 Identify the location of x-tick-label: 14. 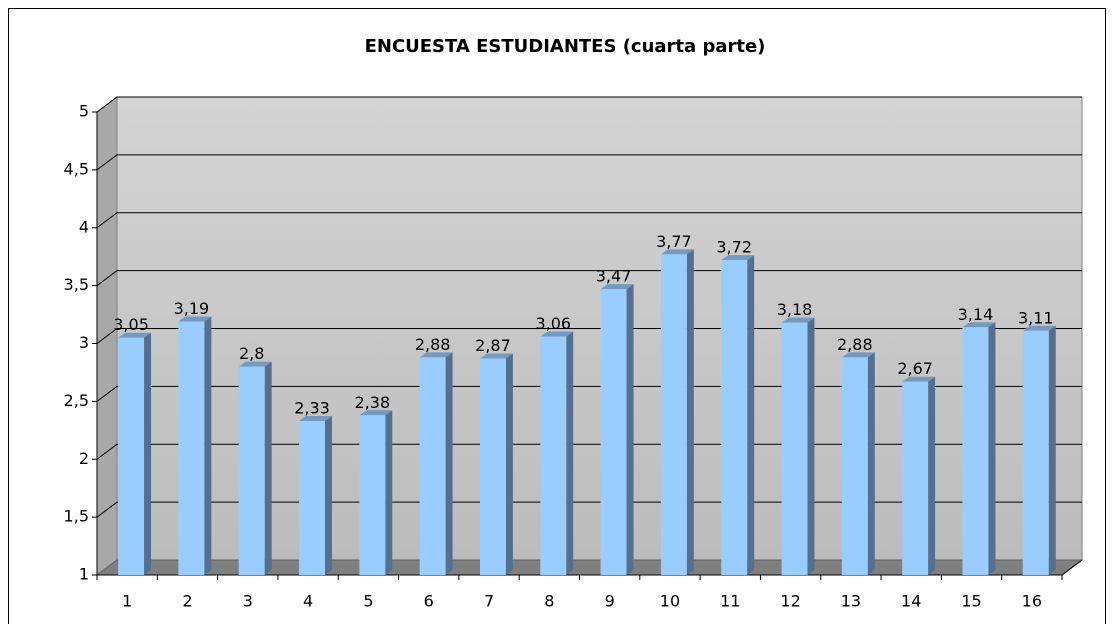
(911, 601).